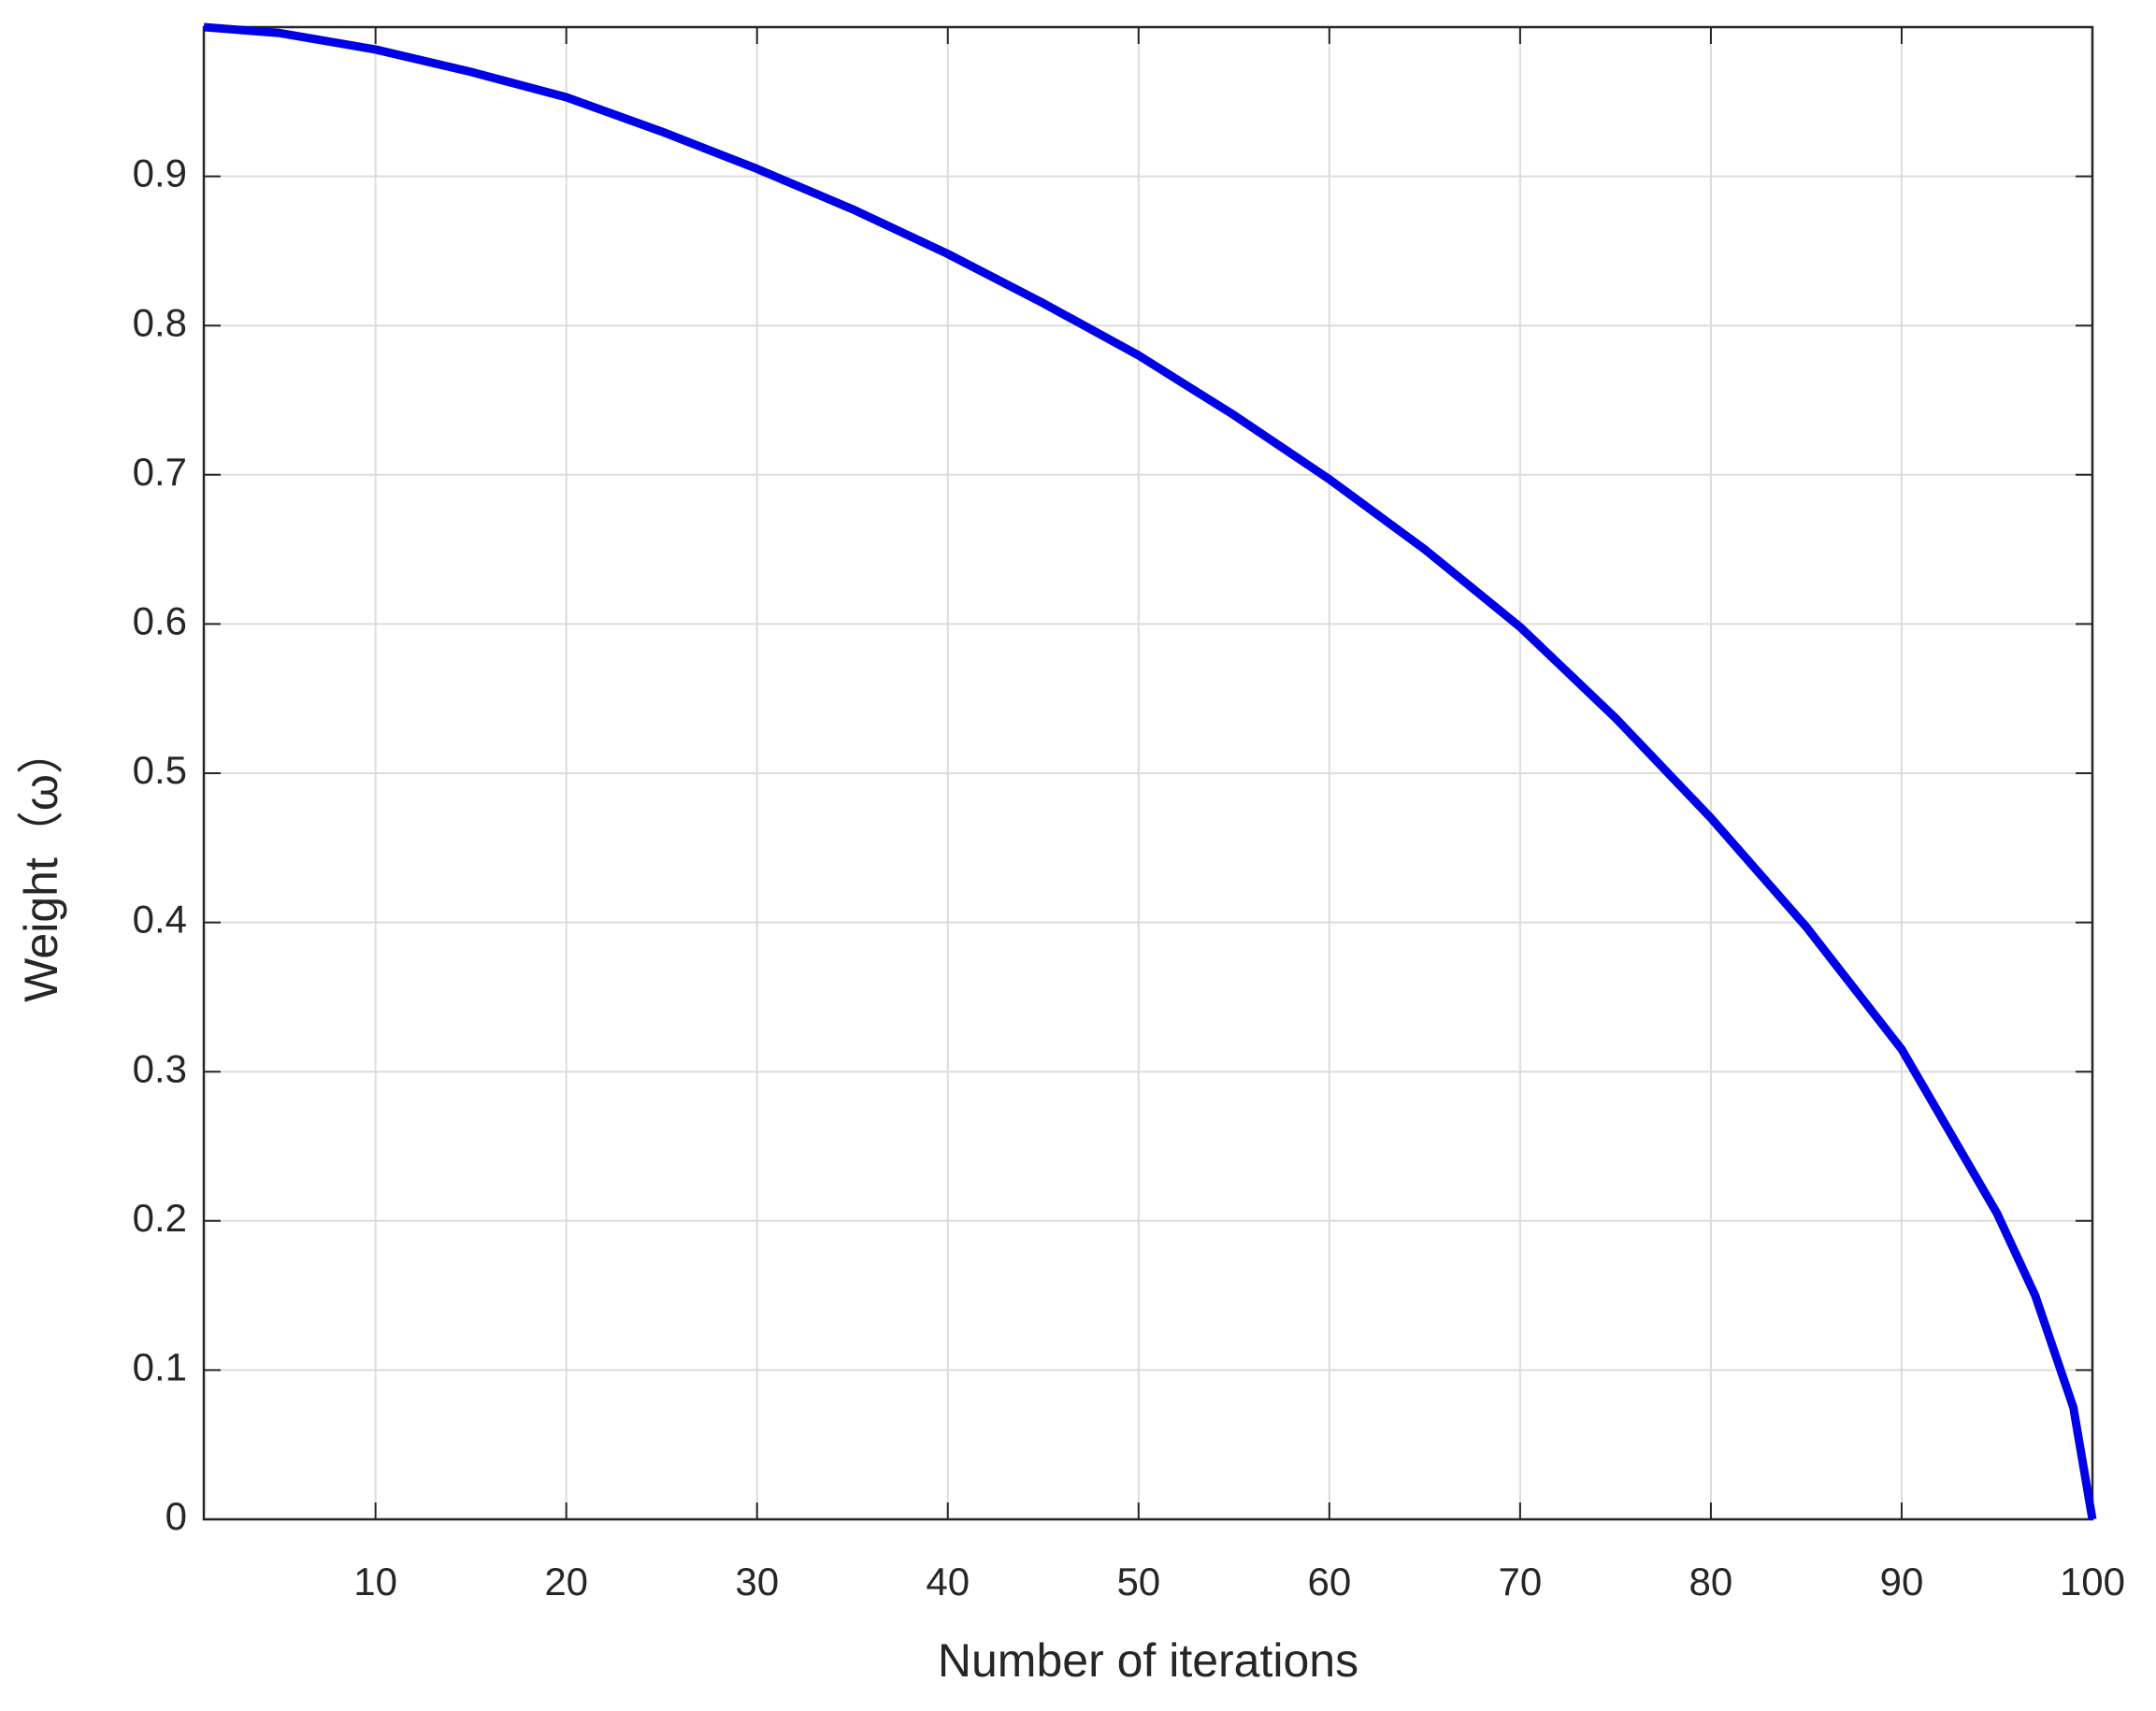 The image size is (2156, 1711). Describe the element at coordinates (160, 620) in the screenshot. I see `y-tick-label: 0.6` at that location.